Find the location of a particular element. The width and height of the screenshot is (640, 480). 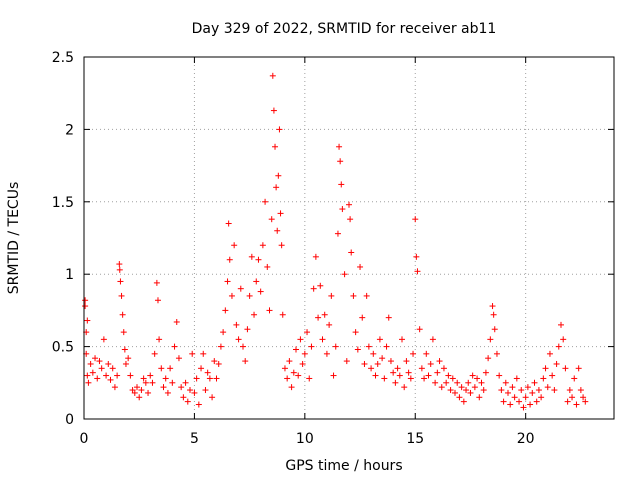

y-tick-label: 2.5 is located at coordinates (63, 58).